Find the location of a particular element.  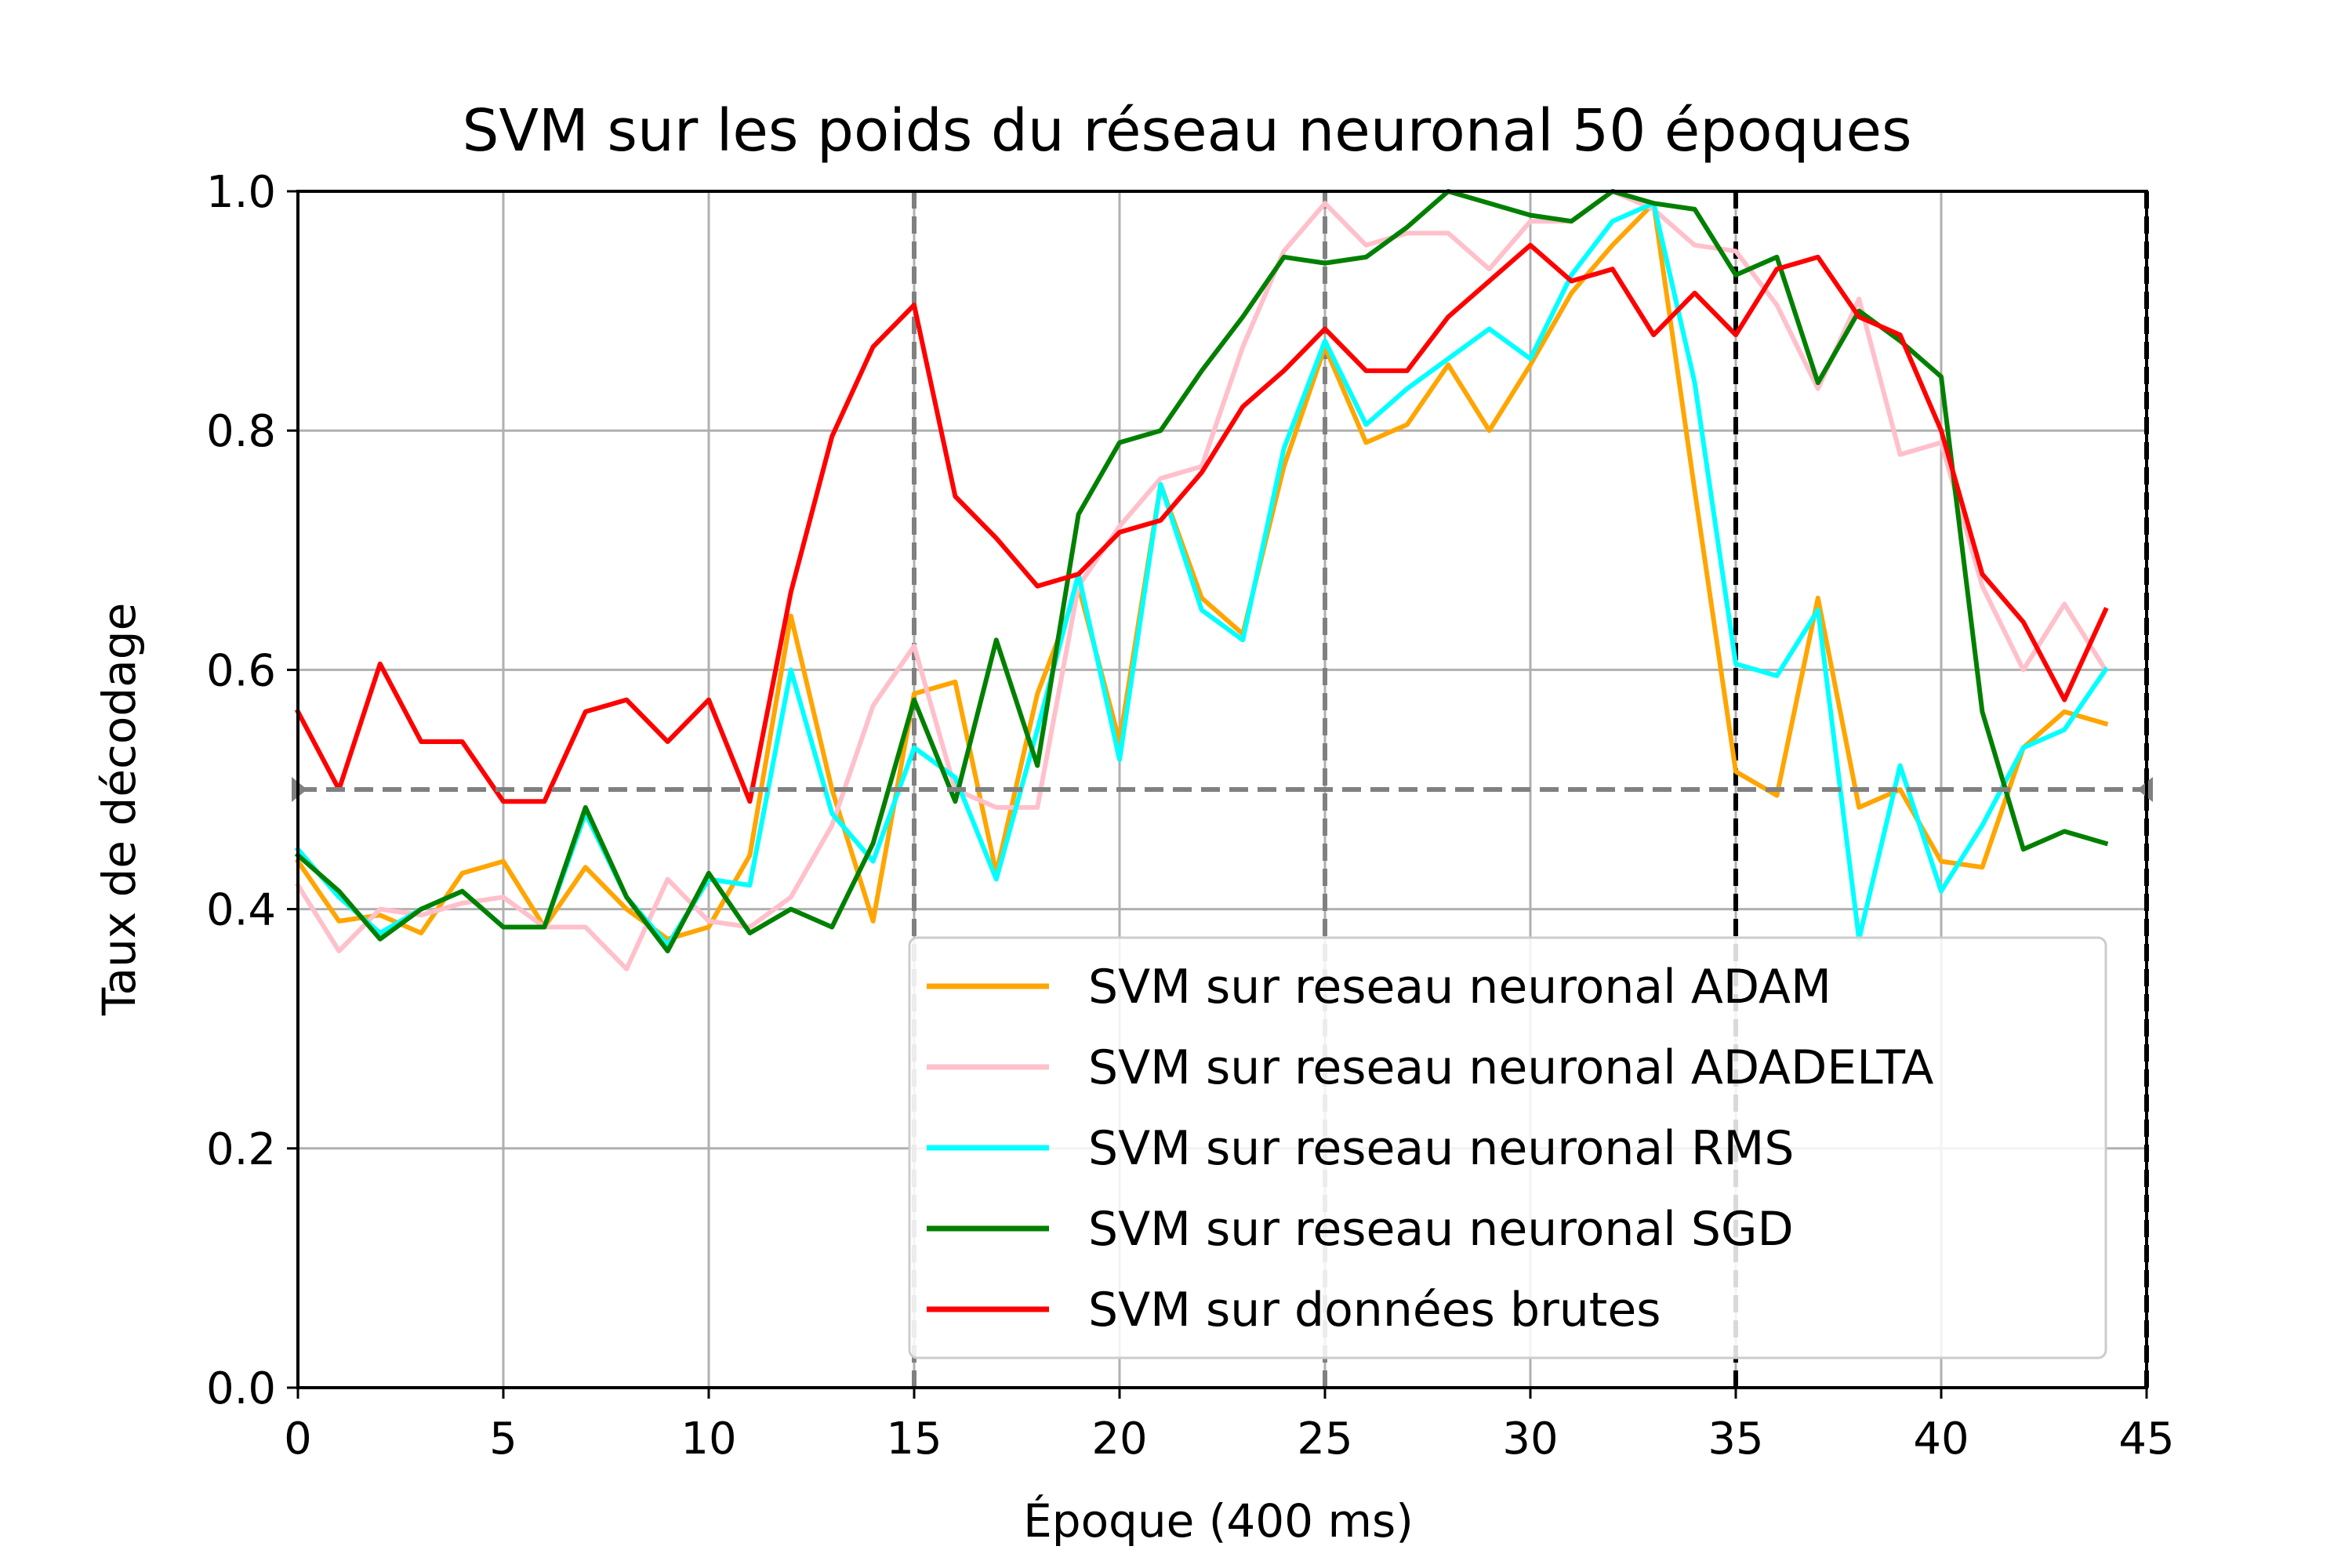

chance-level is located at coordinates (1222, 789).